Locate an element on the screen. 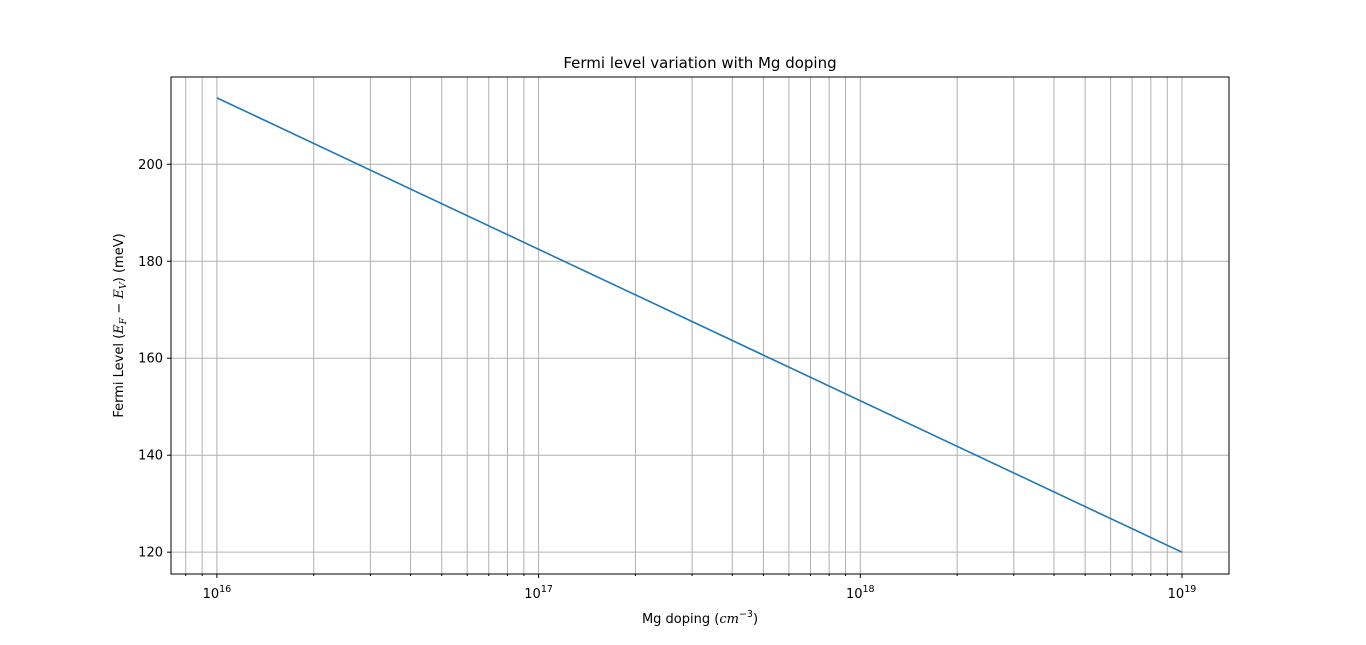 The width and height of the screenshot is (1366, 645). x-axis-label: Mg doping (cm−3) is located at coordinates (700, 618).